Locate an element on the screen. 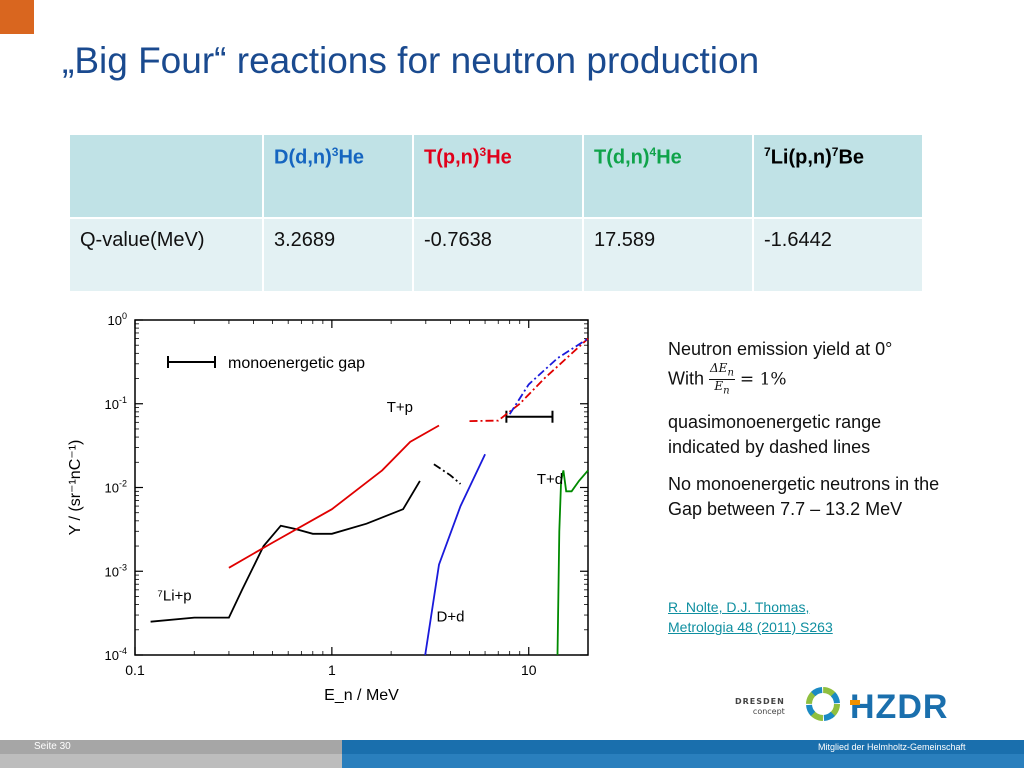 This screenshot has width=1024, height=768. note-quasi-1: quasimonoenergetic range is located at coordinates (775, 421).